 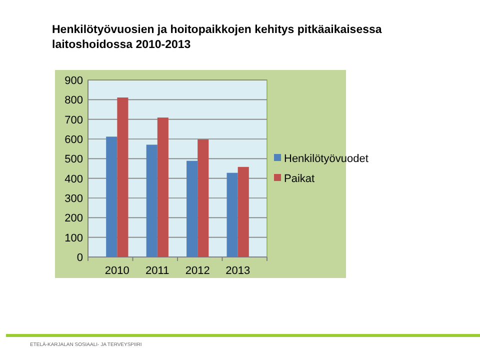 I want to click on y-tick-label: 0, so click(x=79, y=258).